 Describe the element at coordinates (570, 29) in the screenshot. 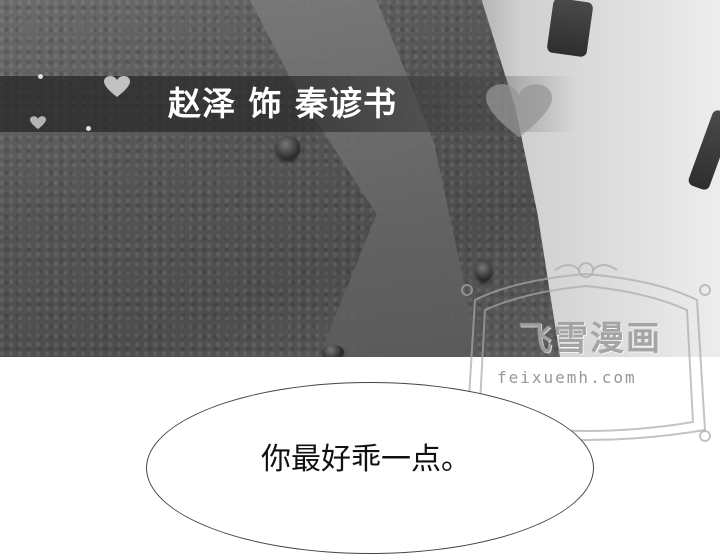

I see `background-pedestrian-leg` at that location.